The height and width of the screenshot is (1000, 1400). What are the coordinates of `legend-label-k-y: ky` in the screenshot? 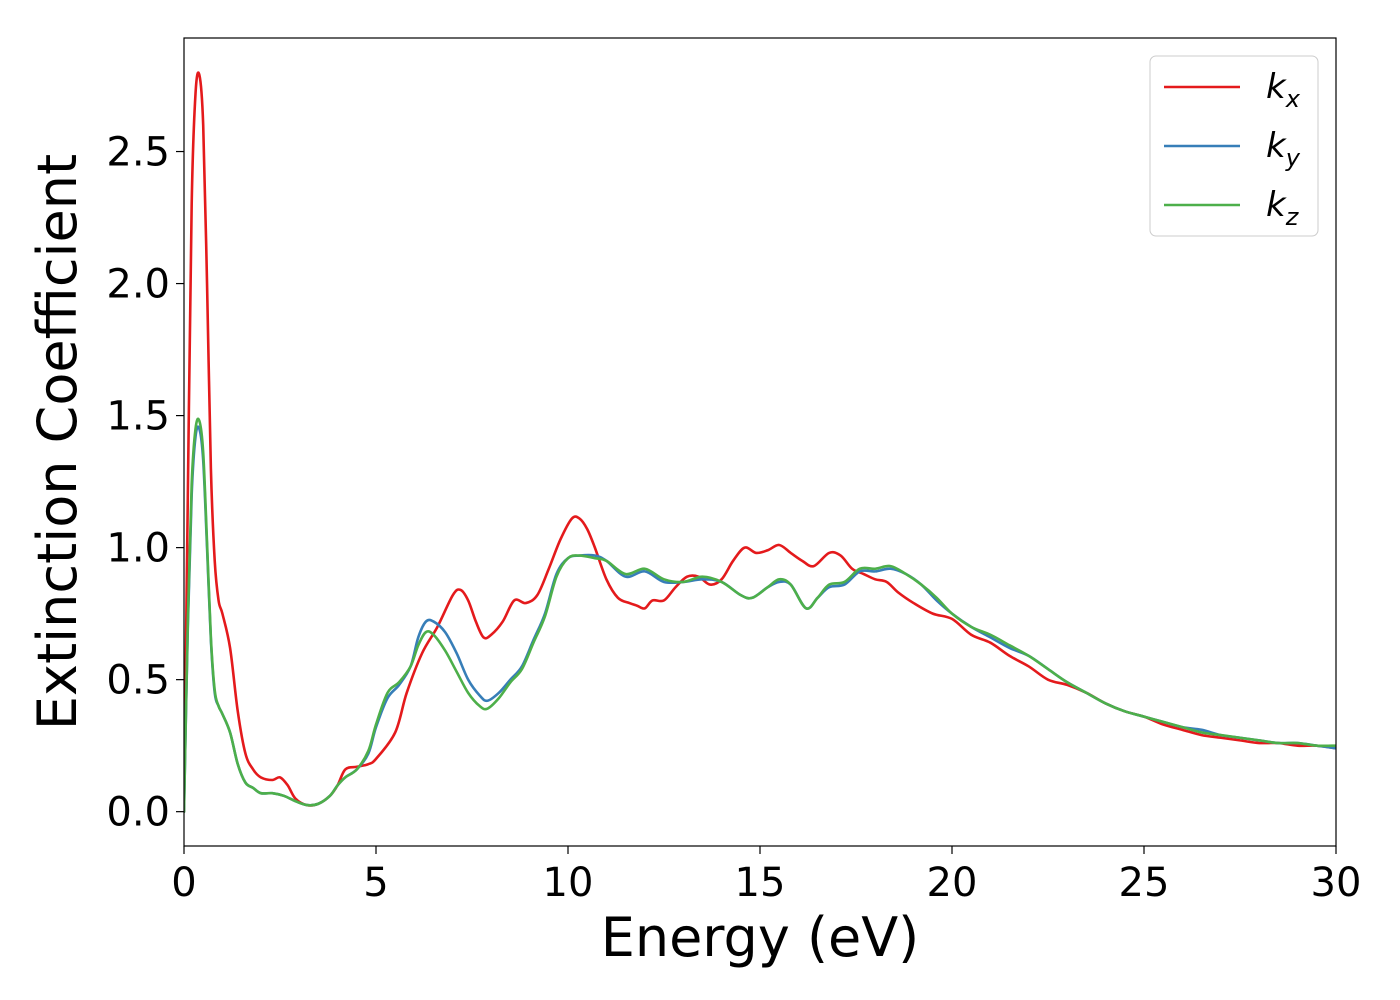 It's located at (1283, 149).